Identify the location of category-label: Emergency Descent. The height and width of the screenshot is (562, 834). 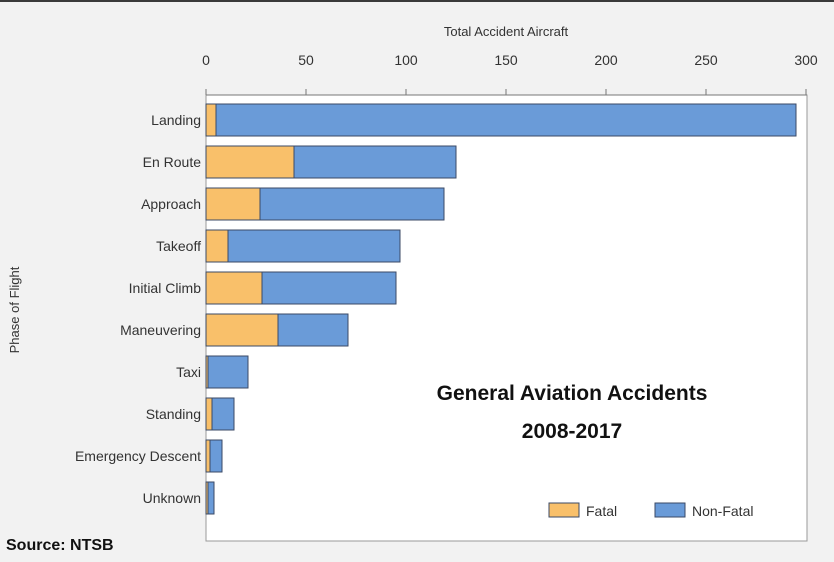
(138, 456).